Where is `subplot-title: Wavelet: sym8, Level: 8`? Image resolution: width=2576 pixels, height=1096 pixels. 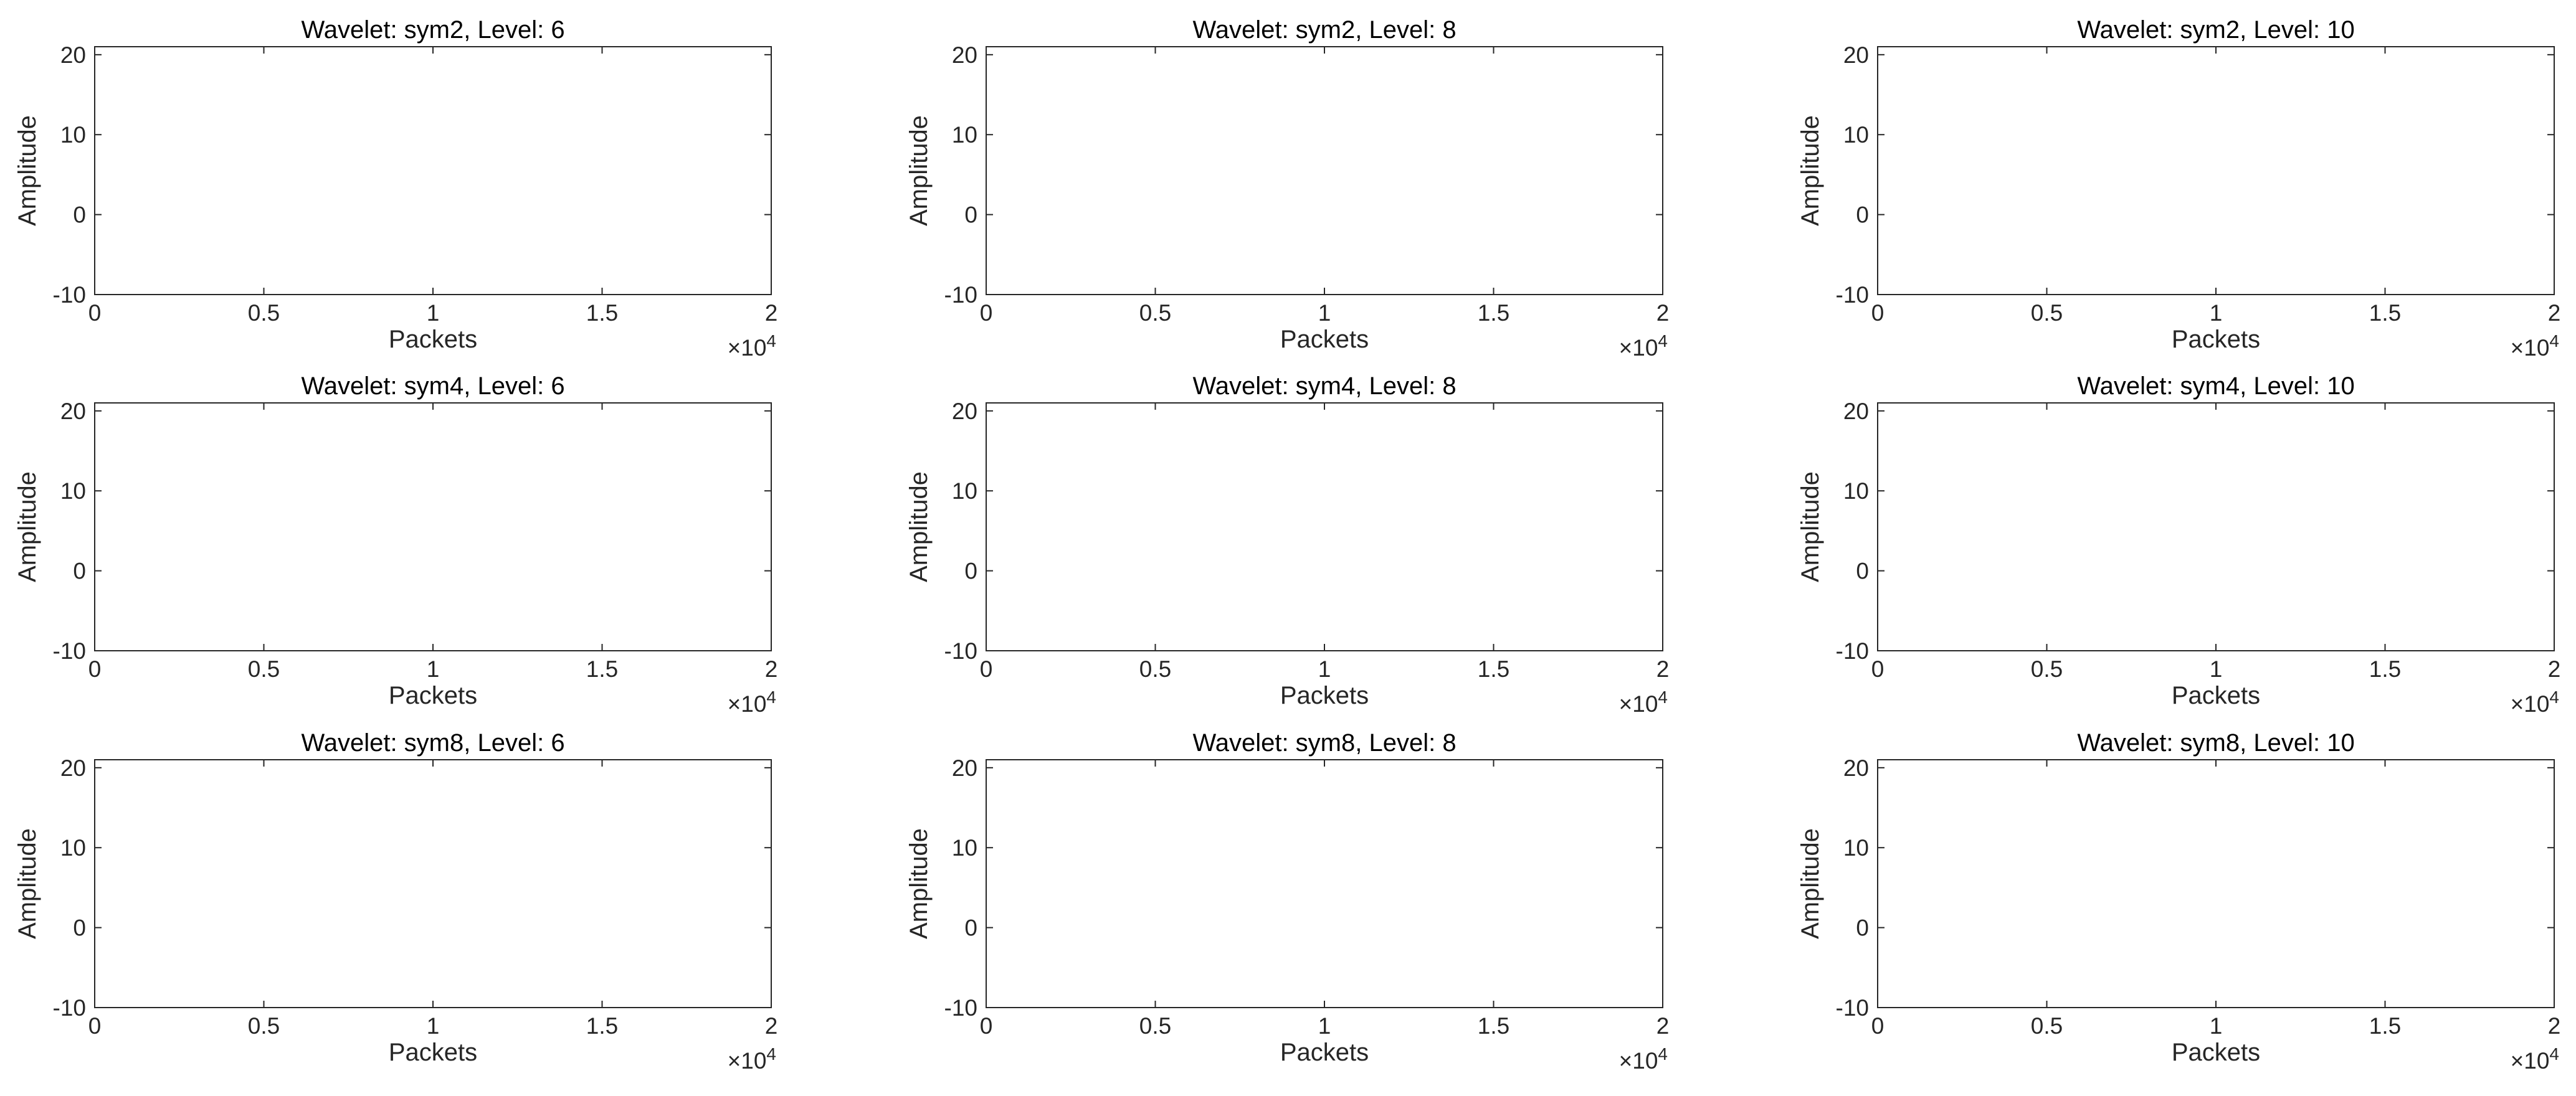 subplot-title: Wavelet: sym8, Level: 8 is located at coordinates (1324, 743).